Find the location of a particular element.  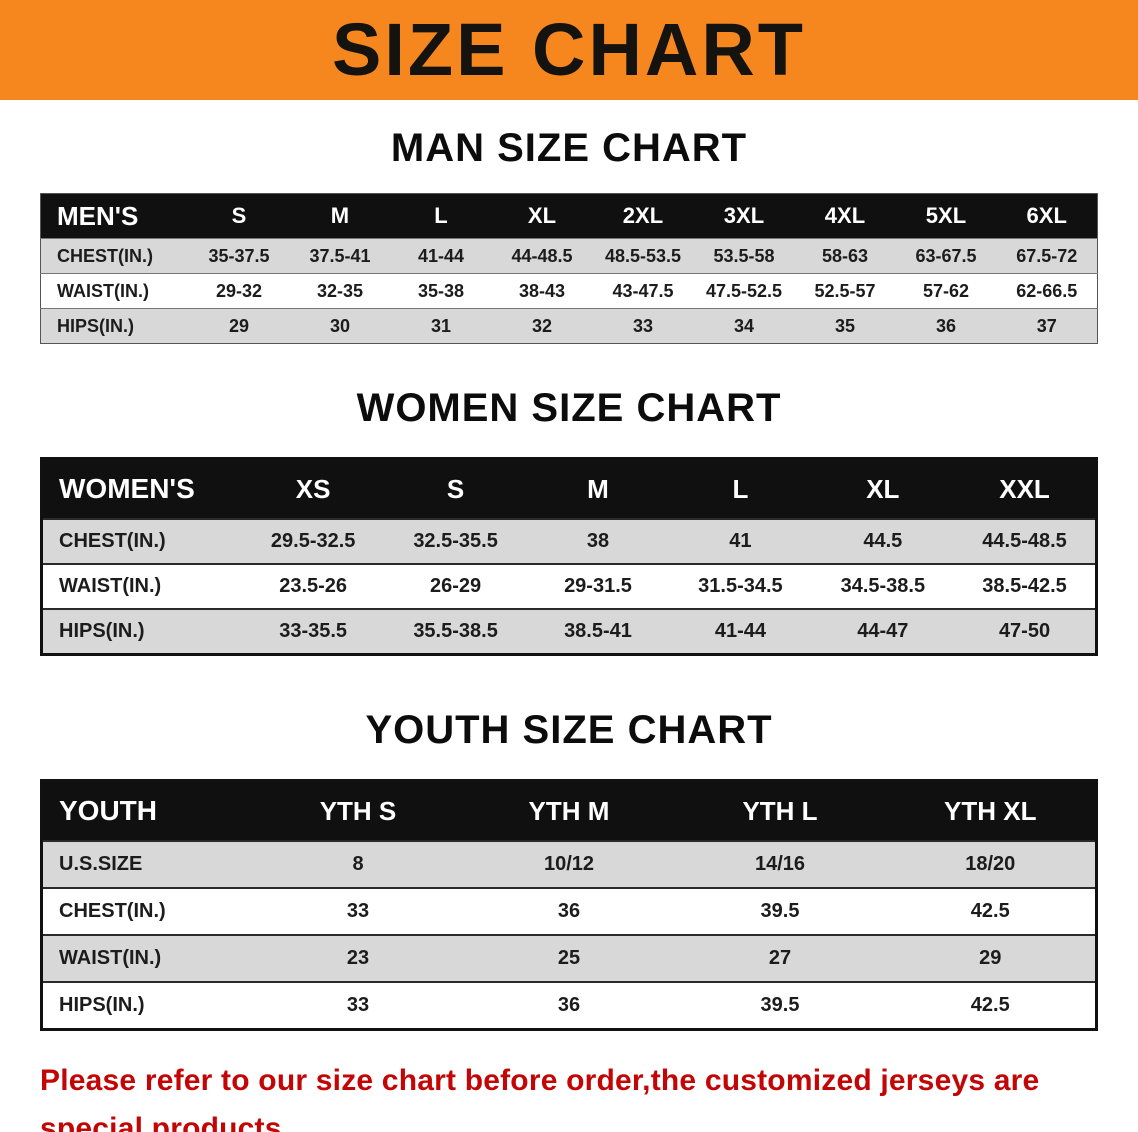

value-cell: 52.5-57 is located at coordinates (845, 291).